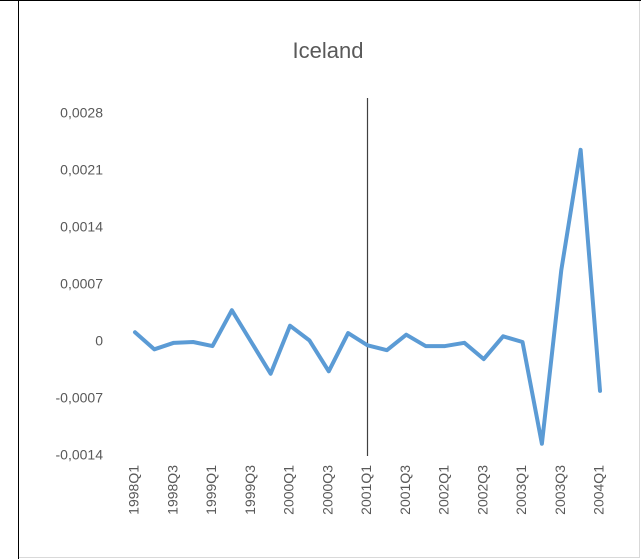  Describe the element at coordinates (599, 490) in the screenshot. I see `x-tick-label: 2004Q1` at that location.